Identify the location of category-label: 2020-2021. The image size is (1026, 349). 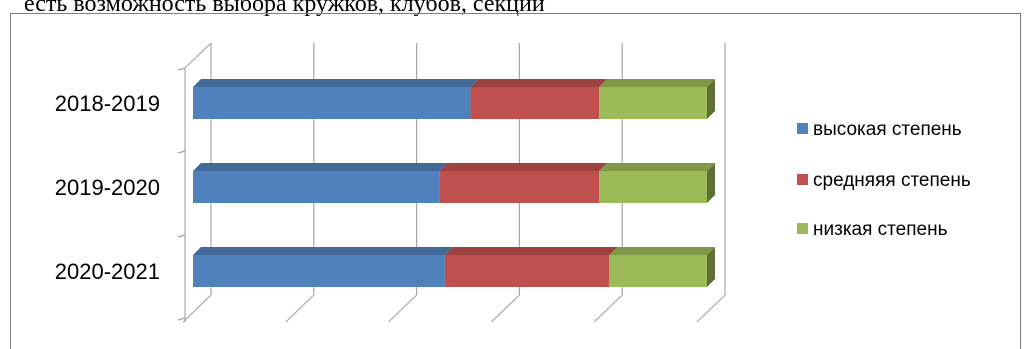
(107, 271).